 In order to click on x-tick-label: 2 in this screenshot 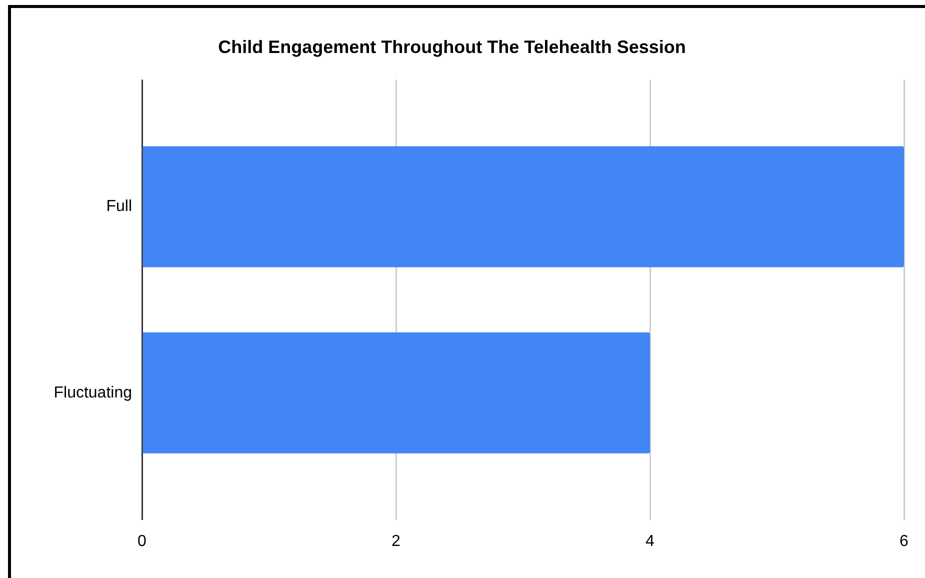, I will do `click(396, 541)`.